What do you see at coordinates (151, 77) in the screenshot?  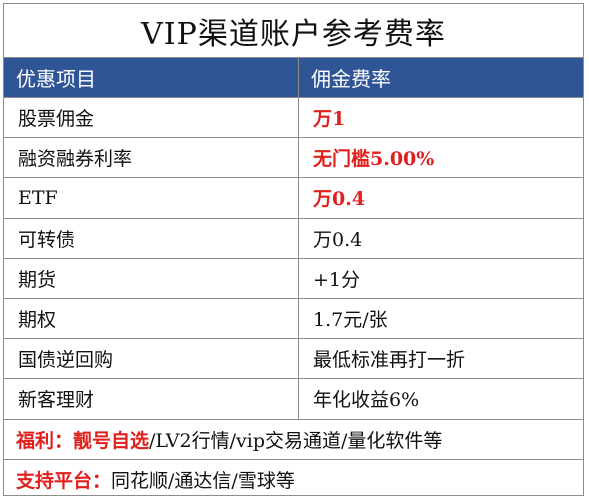 I see `header-item-column: 优惠项目` at bounding box center [151, 77].